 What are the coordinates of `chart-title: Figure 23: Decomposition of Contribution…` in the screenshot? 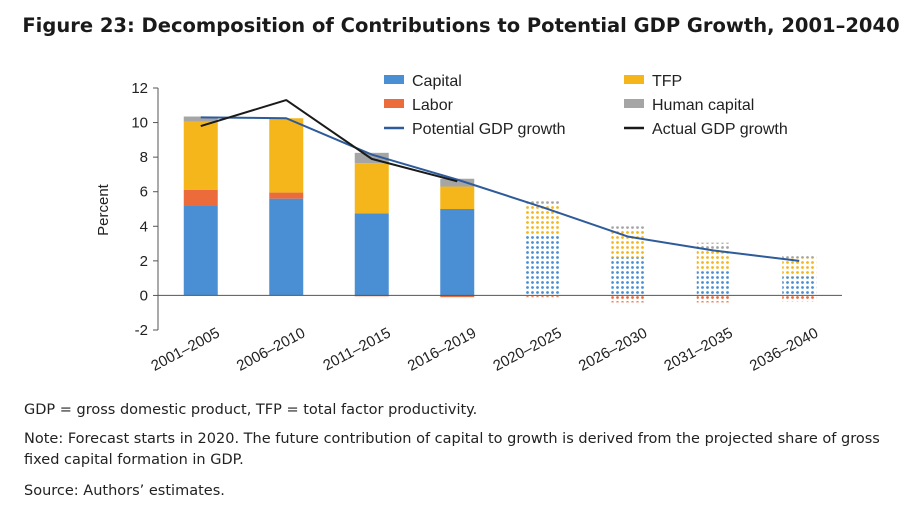 It's located at (461, 25).